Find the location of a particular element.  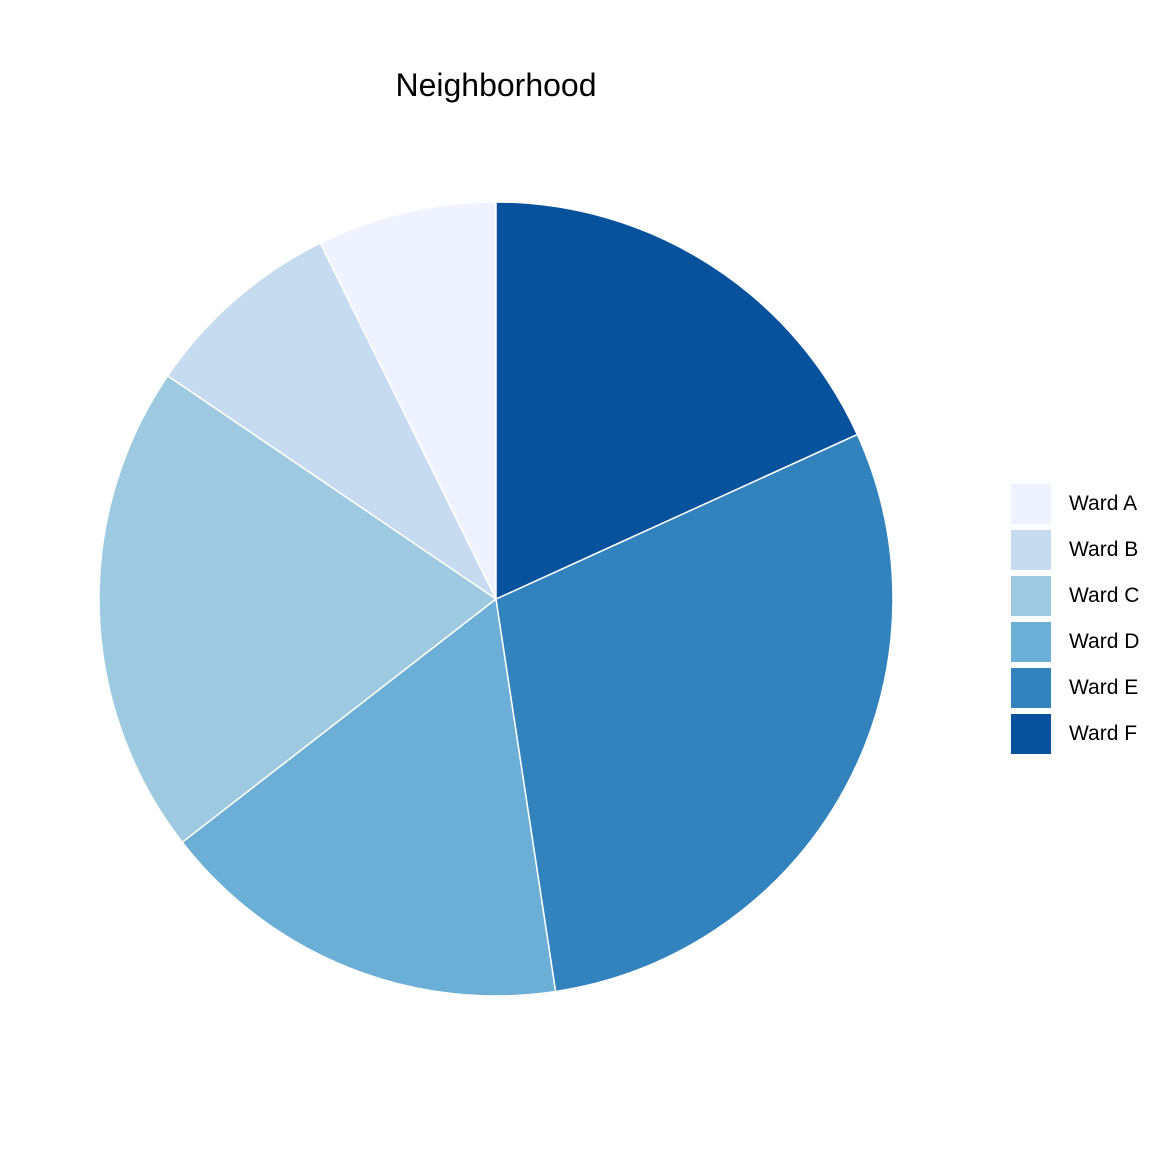

legend-item-ward-c: Ward C is located at coordinates (1081, 599).